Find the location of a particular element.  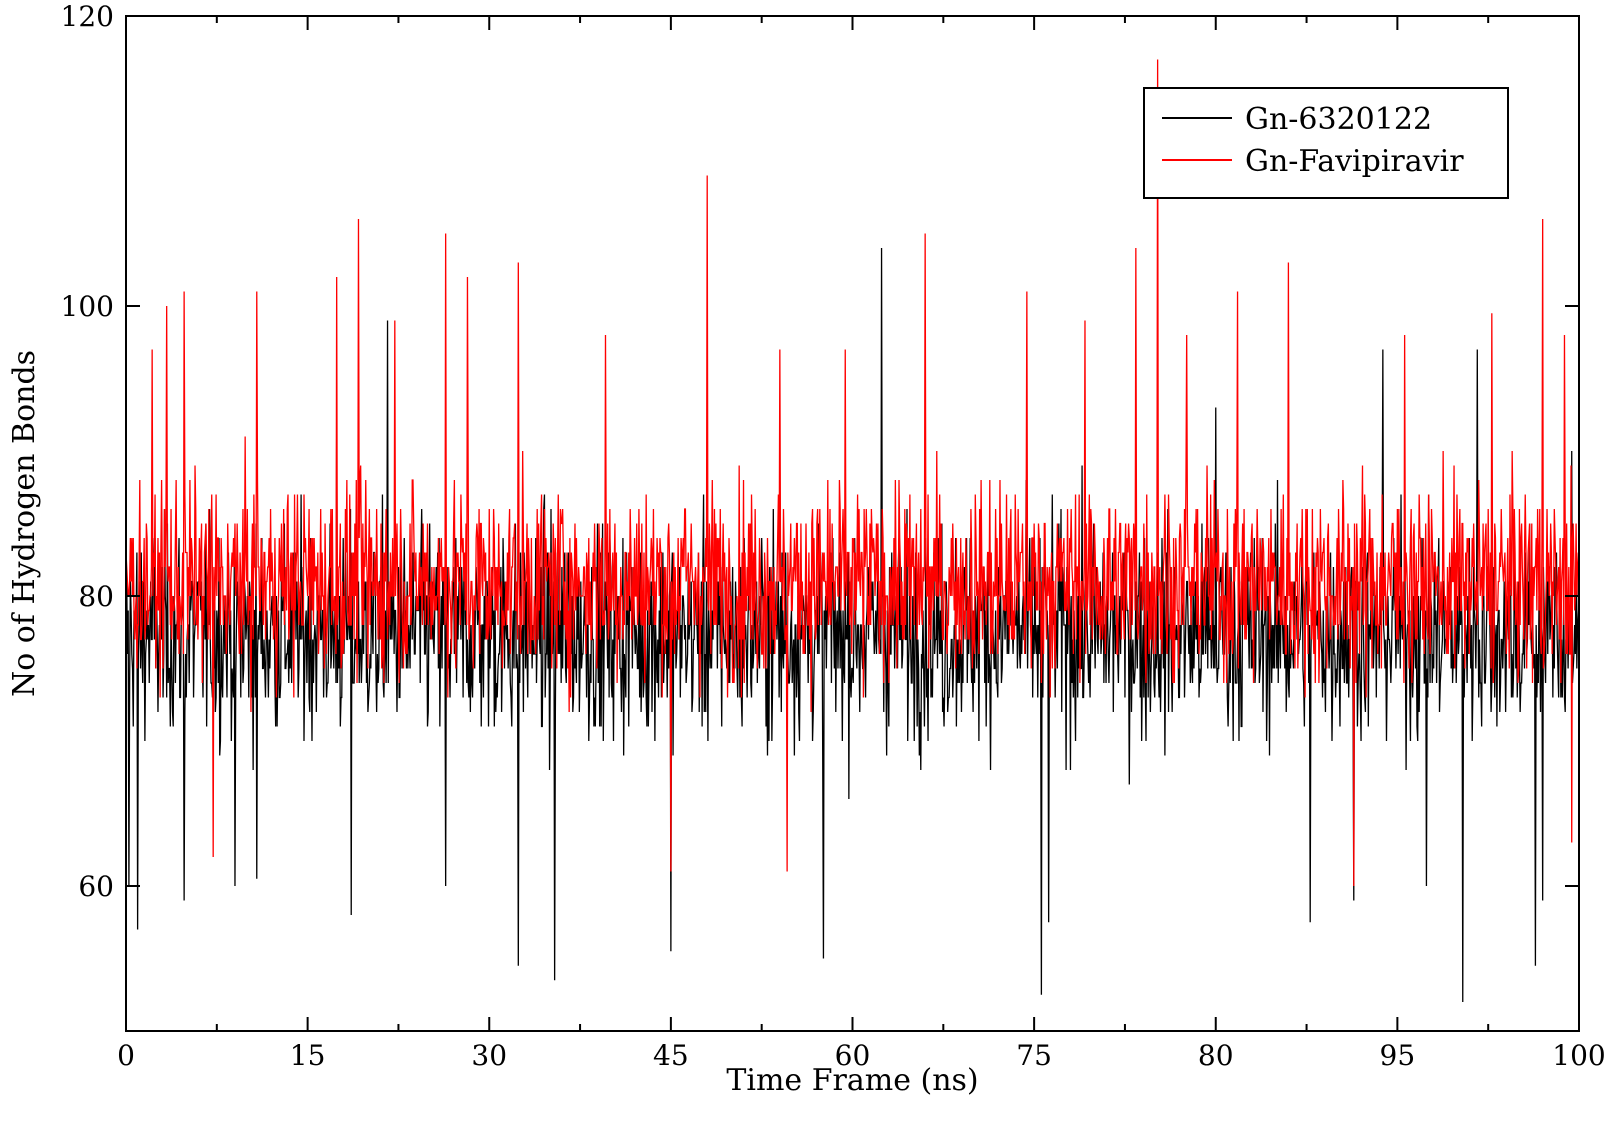

x-tick-label: 75 is located at coordinates (1034, 1055).